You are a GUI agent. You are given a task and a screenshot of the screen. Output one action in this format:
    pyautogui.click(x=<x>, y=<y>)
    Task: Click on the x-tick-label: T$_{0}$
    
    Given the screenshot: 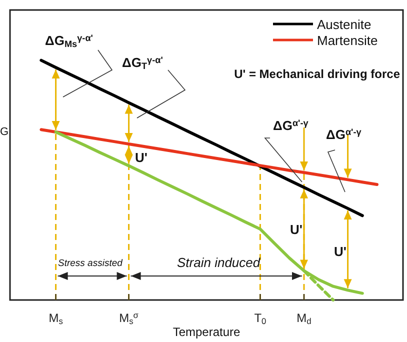 What is the action you would take?
    pyautogui.click(x=260, y=318)
    